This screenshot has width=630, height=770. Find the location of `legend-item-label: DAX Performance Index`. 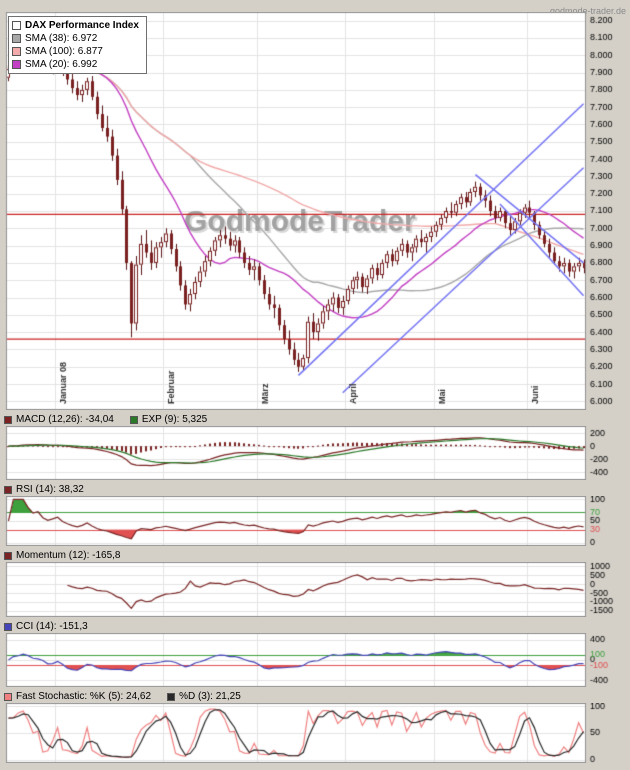

legend-item-label: DAX Performance Index is located at coordinates (82, 25).